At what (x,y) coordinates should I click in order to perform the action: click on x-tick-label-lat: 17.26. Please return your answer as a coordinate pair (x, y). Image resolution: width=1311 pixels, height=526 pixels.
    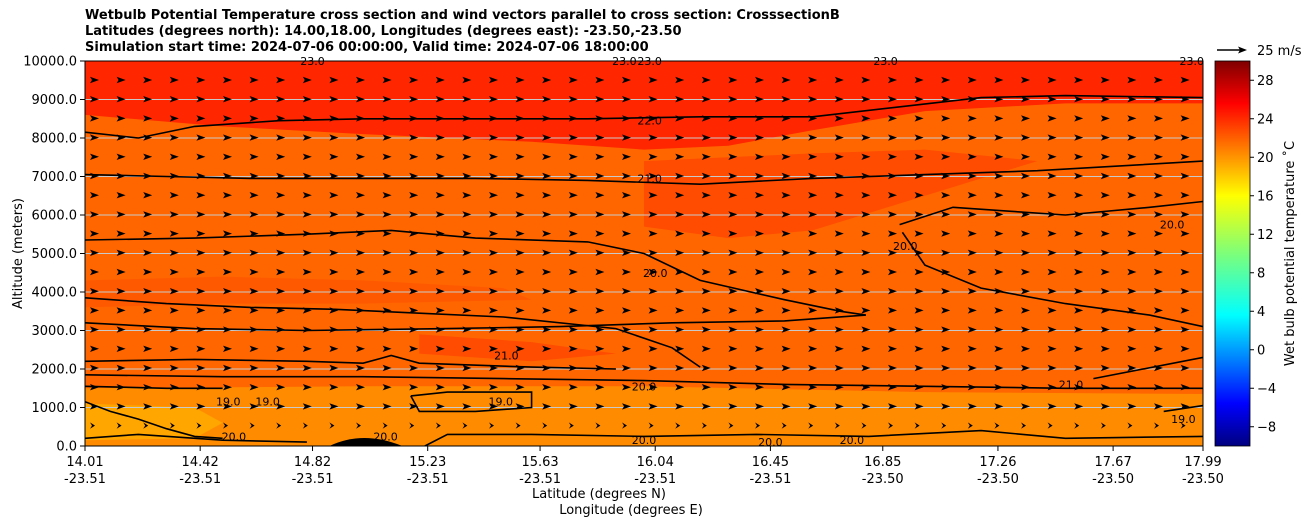
    Looking at the image, I should click on (997, 462).